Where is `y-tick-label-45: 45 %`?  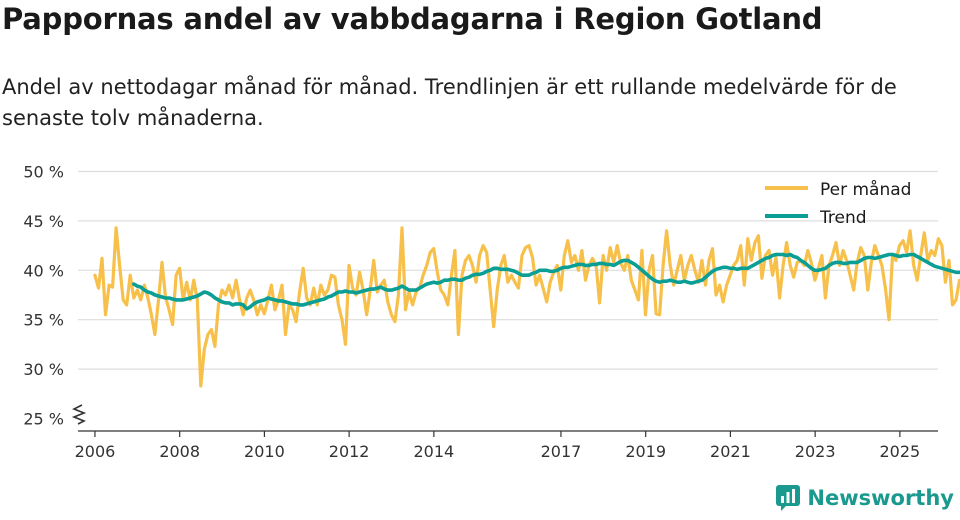
y-tick-label-45: 45 % is located at coordinates (43, 221).